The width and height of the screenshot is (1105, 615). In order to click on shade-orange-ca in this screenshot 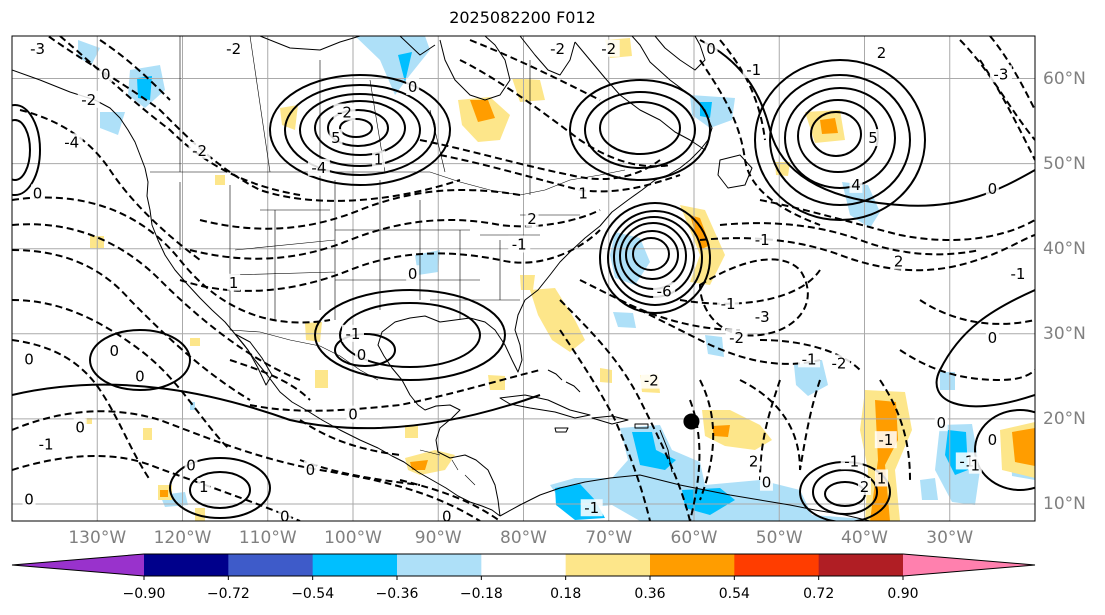, I will do `click(419, 465)`.